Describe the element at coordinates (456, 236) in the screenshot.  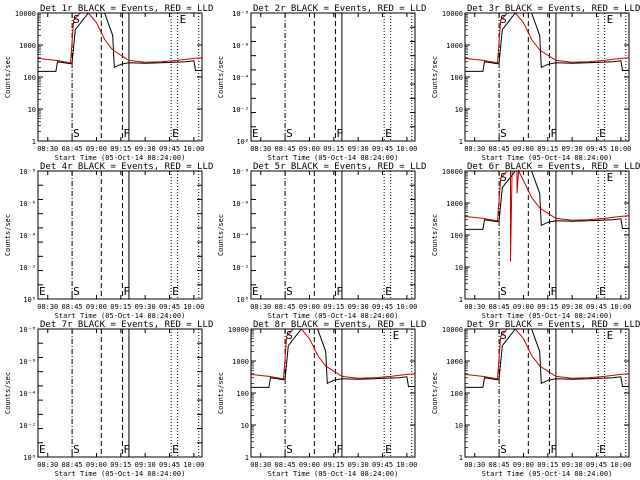
I see `y-tick-label: 100` at that location.